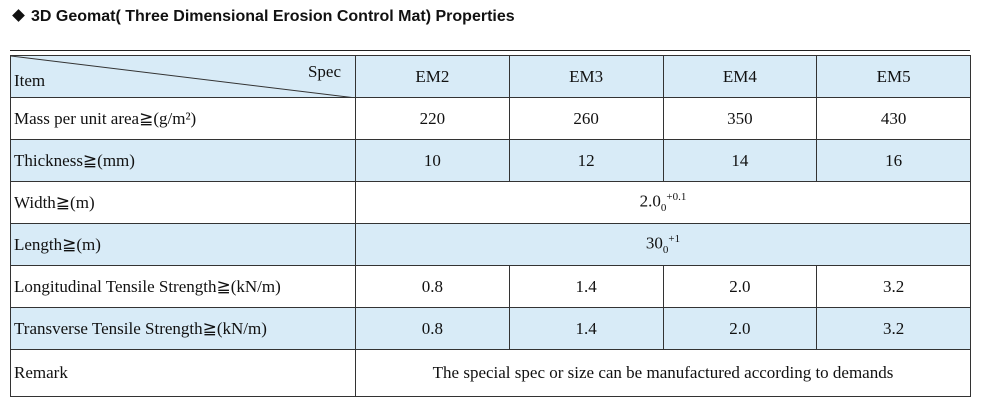 Image resolution: width=1000 pixels, height=406 pixels. Describe the element at coordinates (893, 76) in the screenshot. I see `column-header: EM5` at that location.